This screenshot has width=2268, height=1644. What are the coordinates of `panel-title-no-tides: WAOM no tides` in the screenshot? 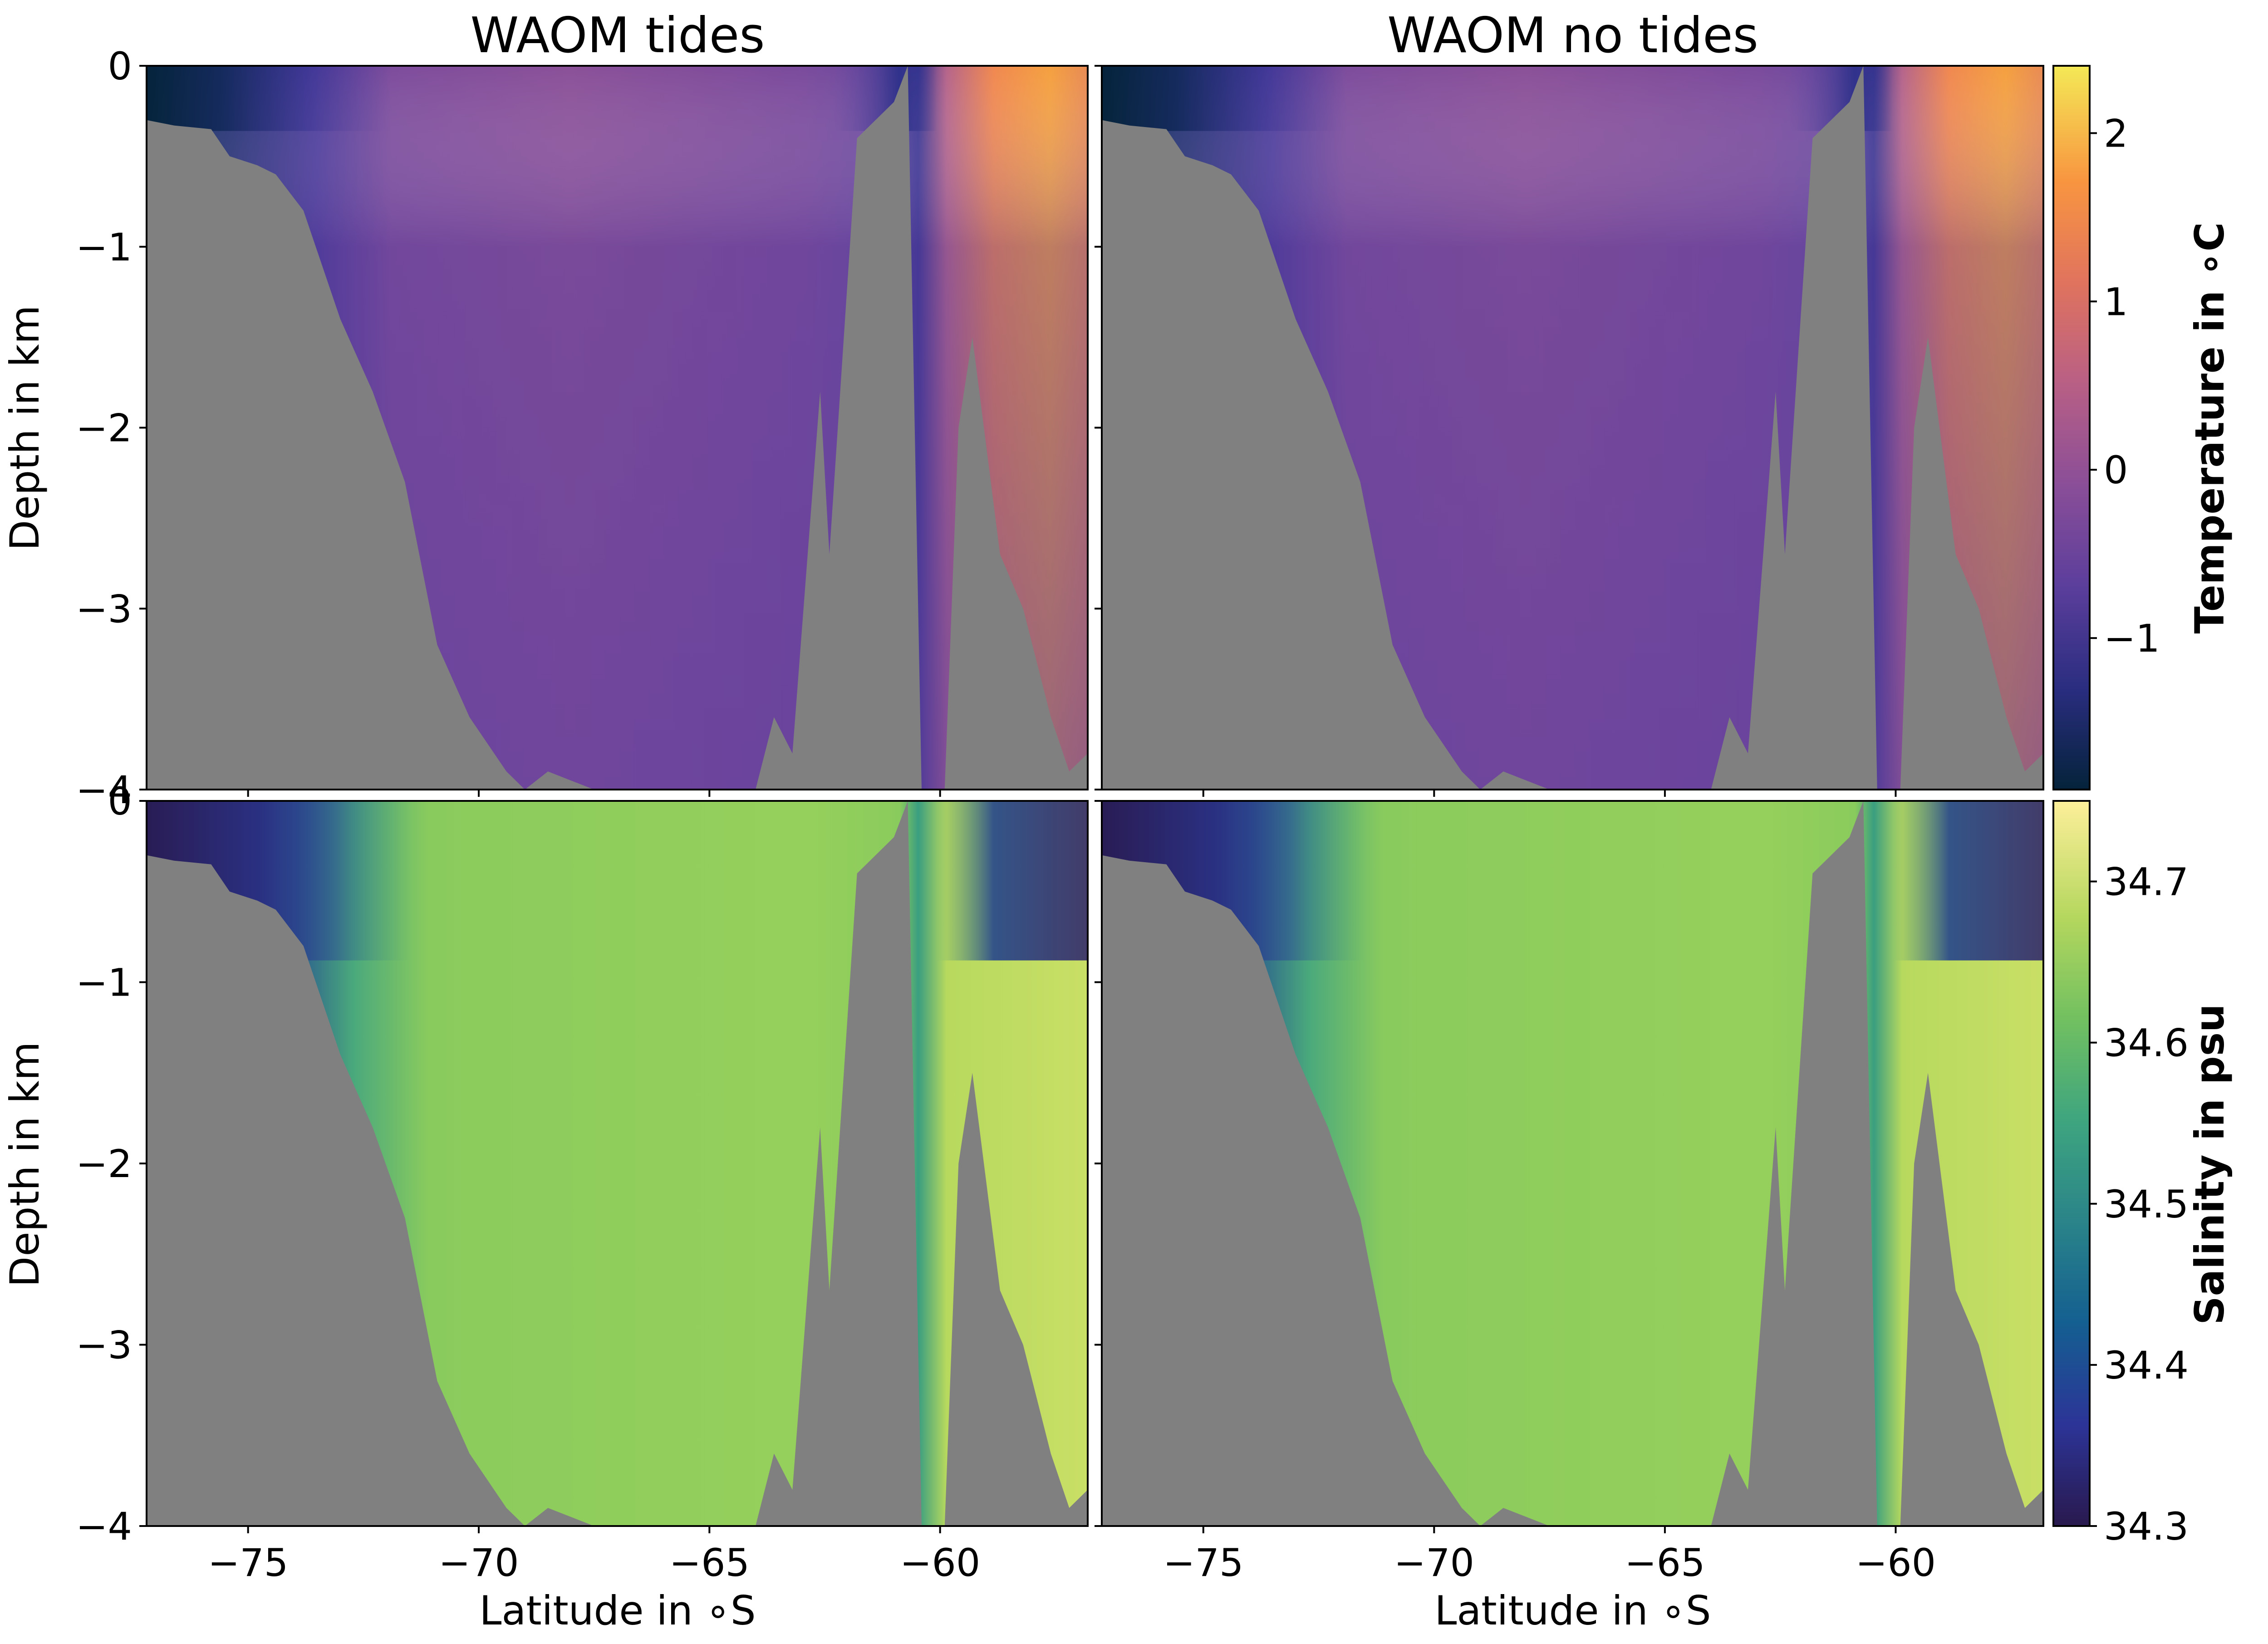 It's located at (1572, 35).